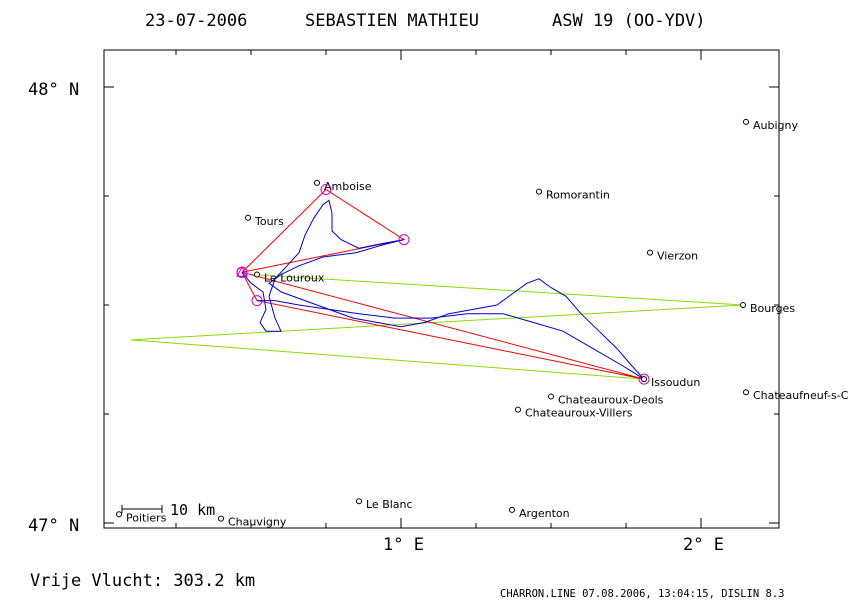  Describe the element at coordinates (578, 195) in the screenshot. I see `town-label: Romorantin` at that location.